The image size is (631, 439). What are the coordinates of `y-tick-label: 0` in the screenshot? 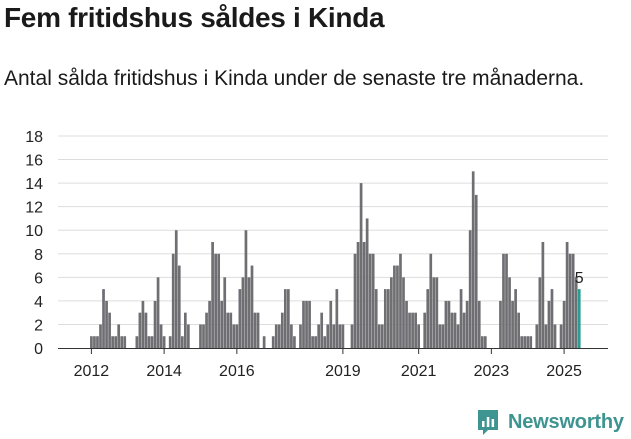 It's located at (38, 349).